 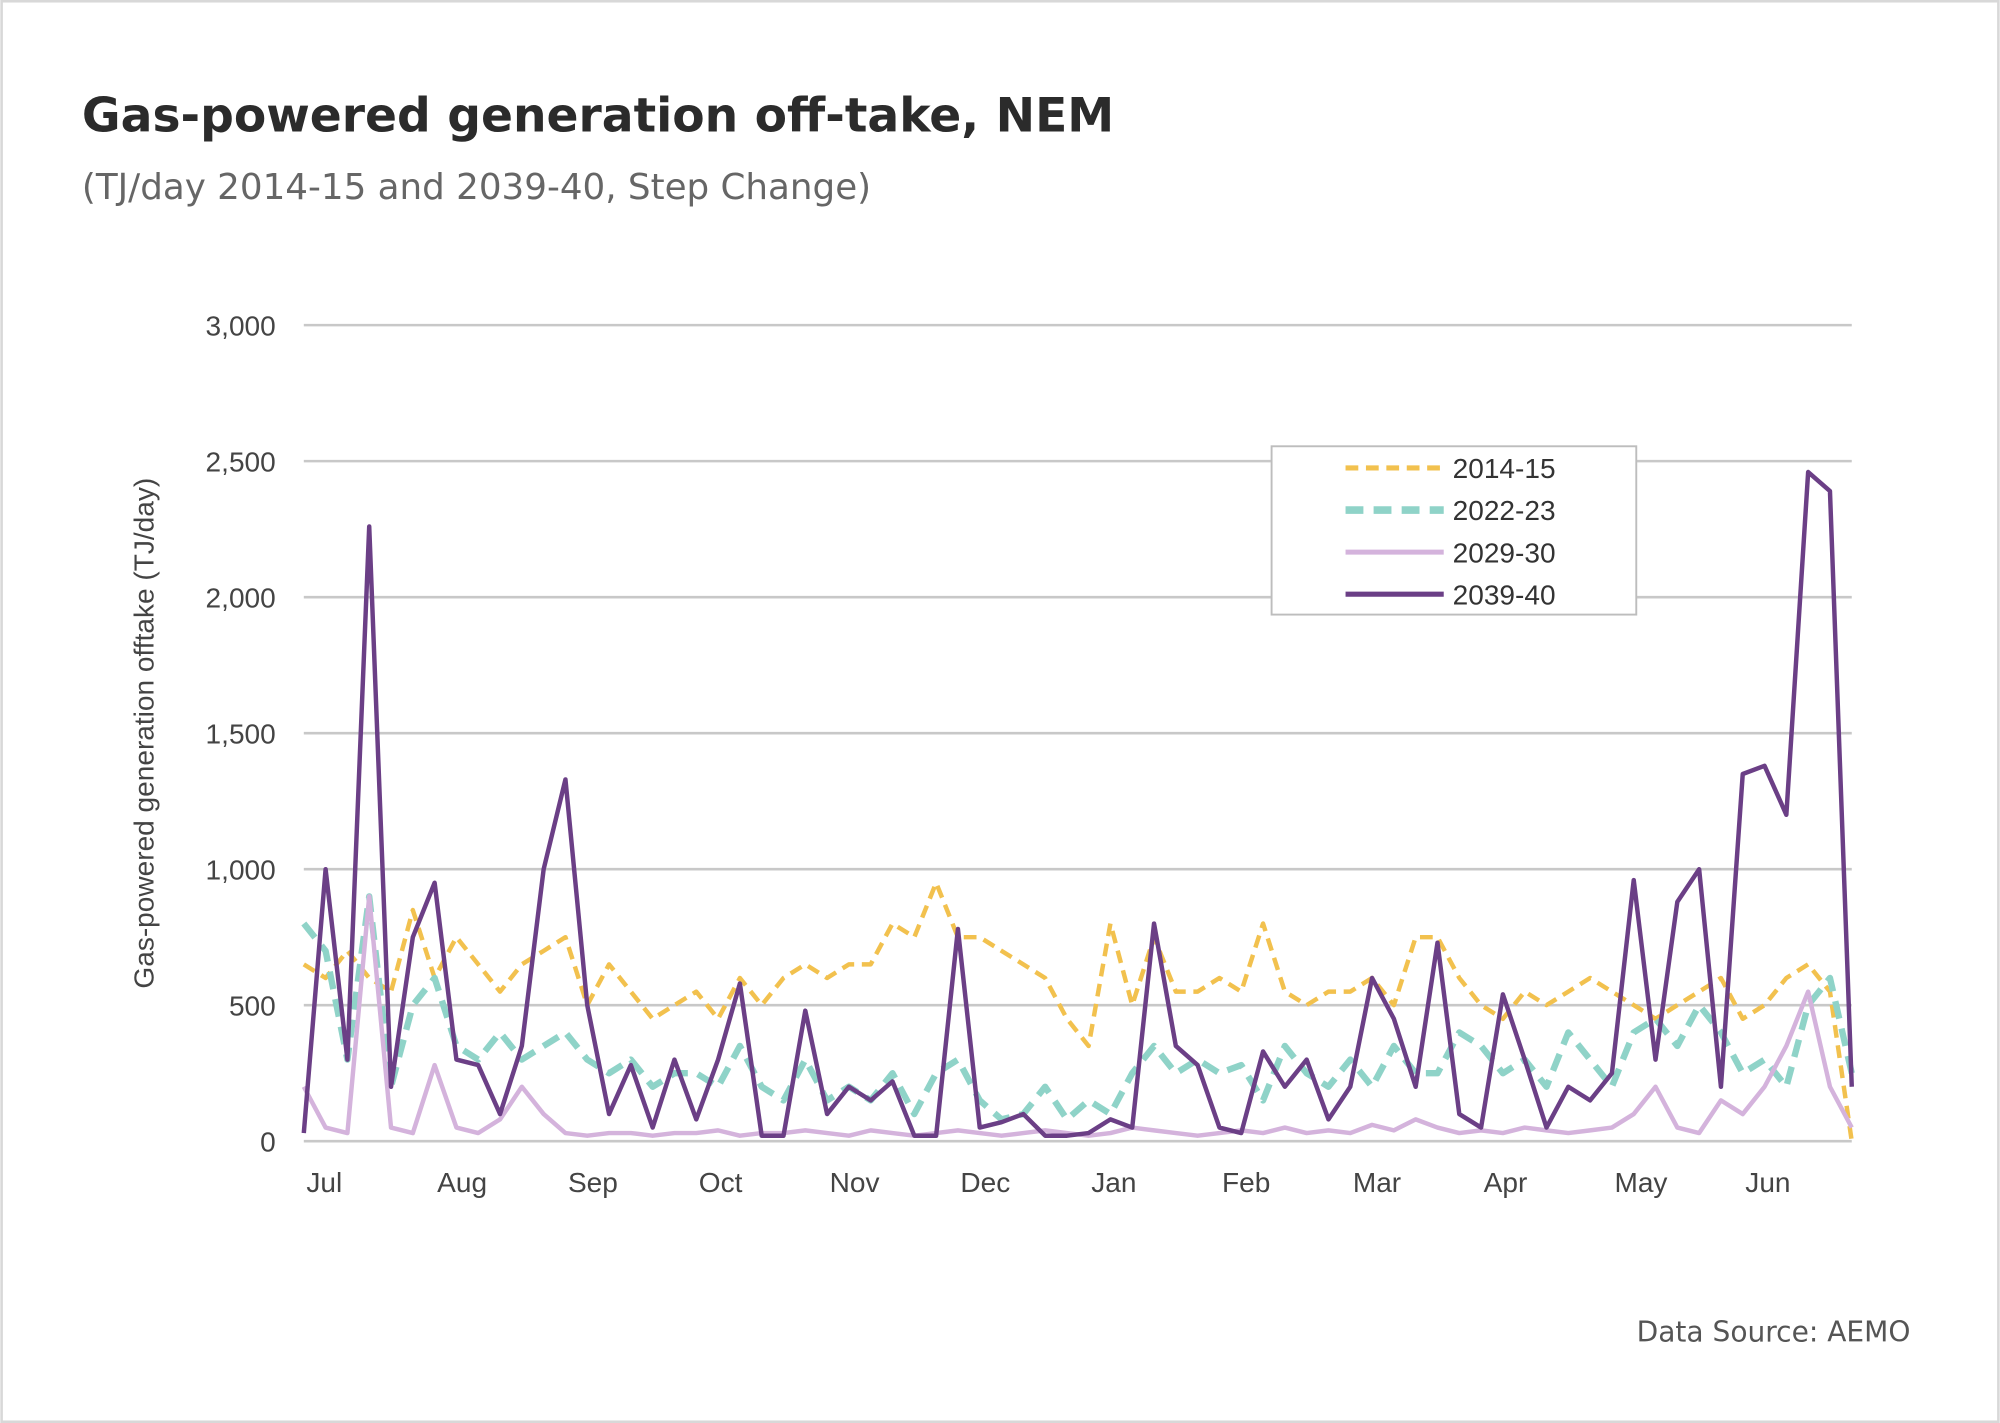 What do you see at coordinates (1504, 468) in the screenshot?
I see `legend-label: 2014-15` at bounding box center [1504, 468].